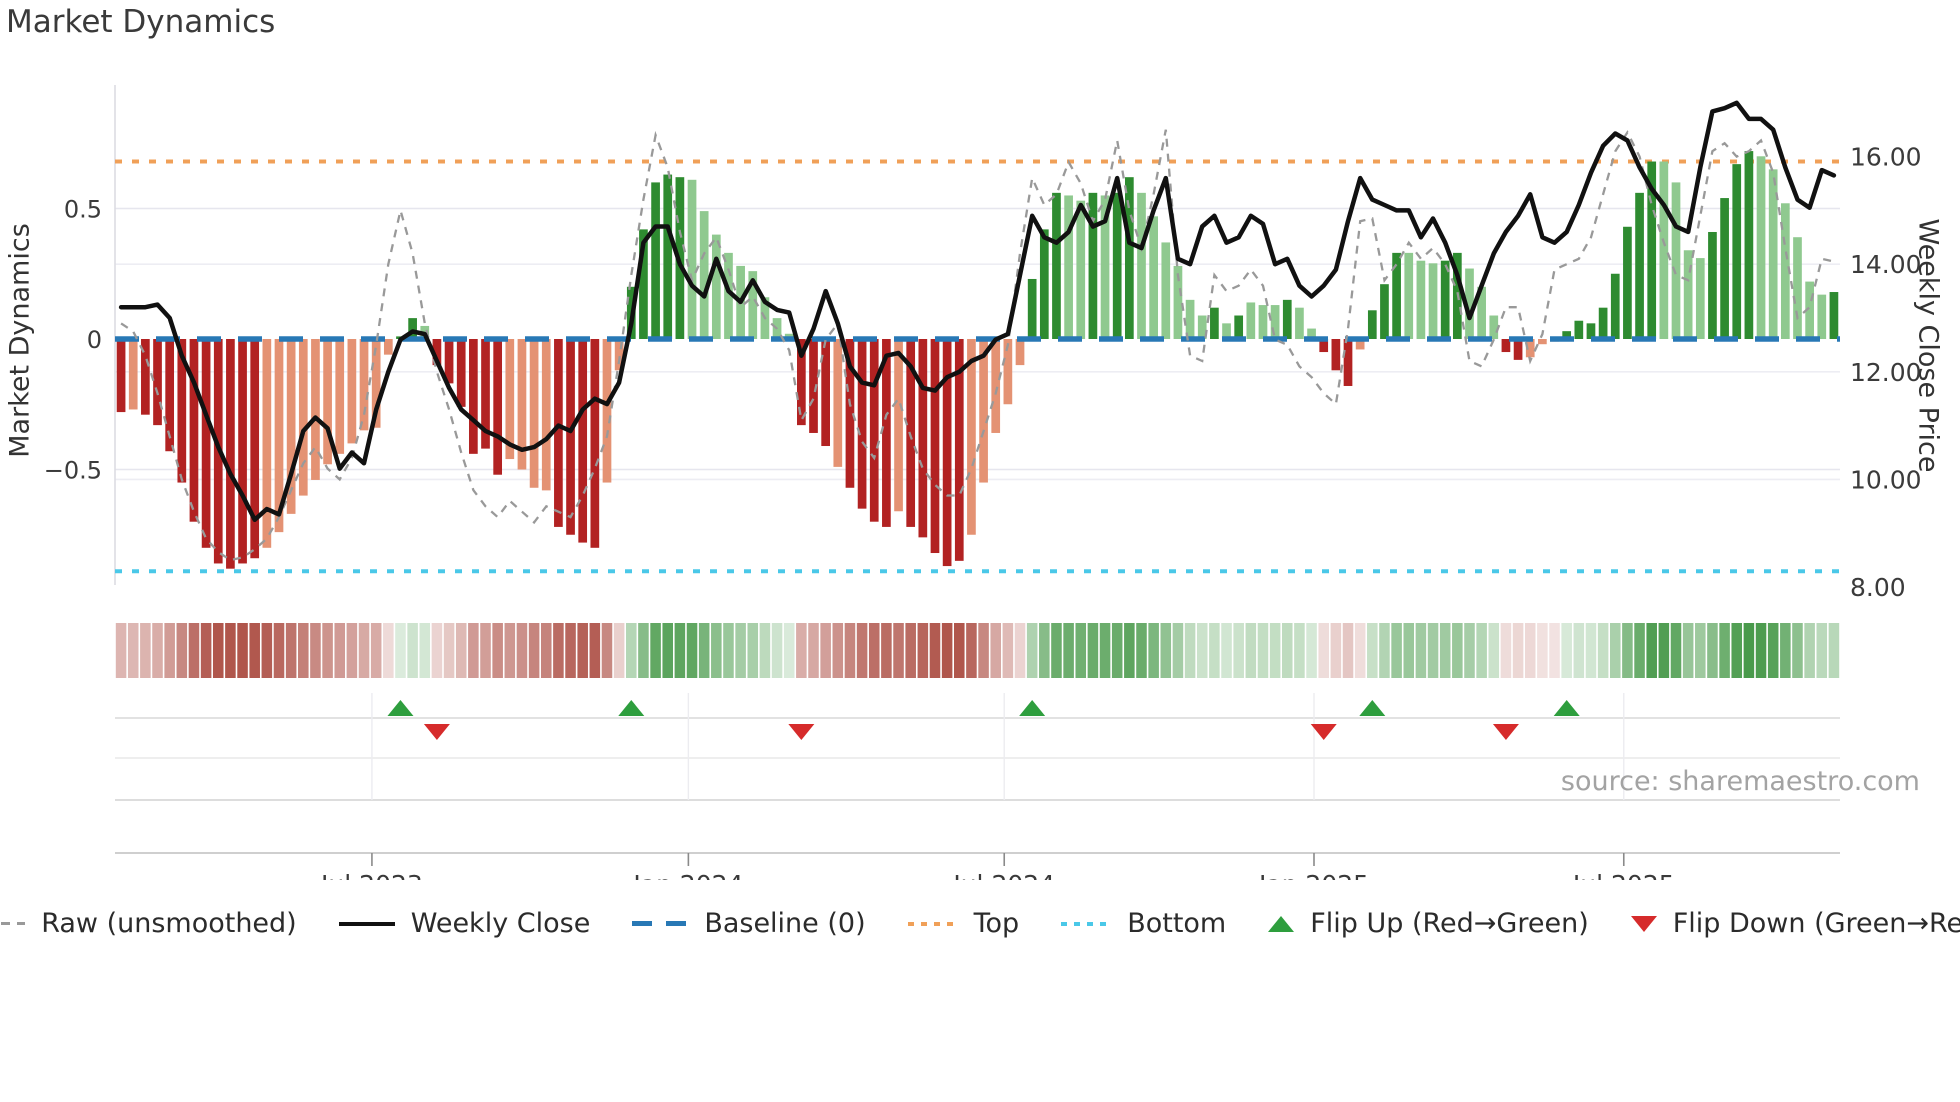 This screenshot has height=1102, width=1960. I want to click on legend-label: Baseline (0), so click(785, 923).